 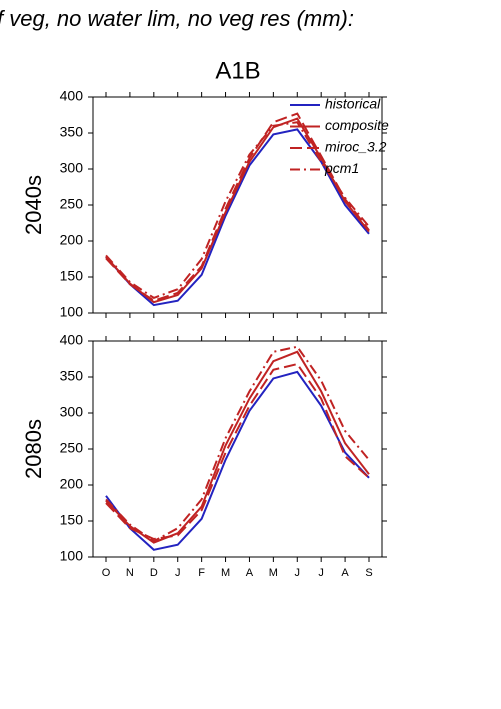 What do you see at coordinates (341, 168) in the screenshot?
I see `legend-label: pcm1` at bounding box center [341, 168].